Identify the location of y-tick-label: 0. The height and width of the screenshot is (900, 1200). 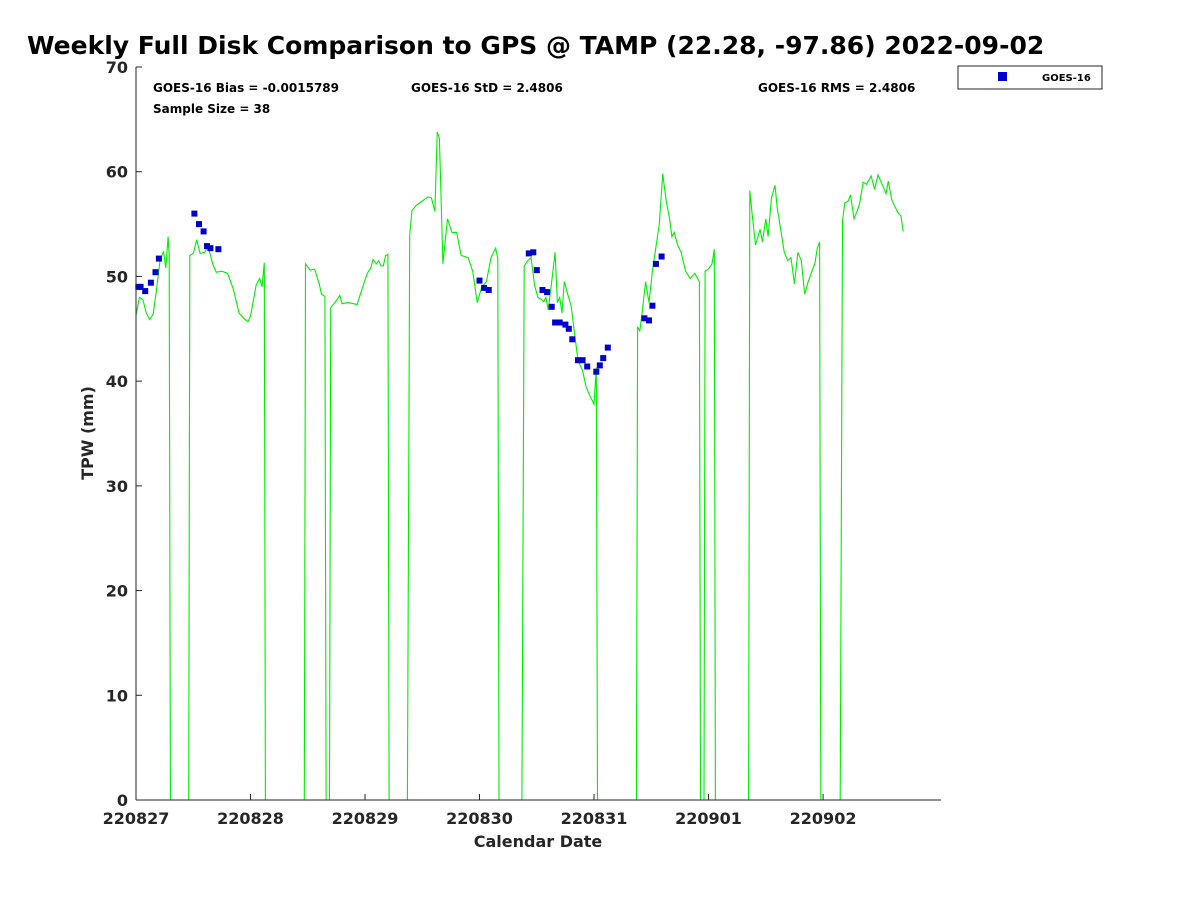
(122, 800).